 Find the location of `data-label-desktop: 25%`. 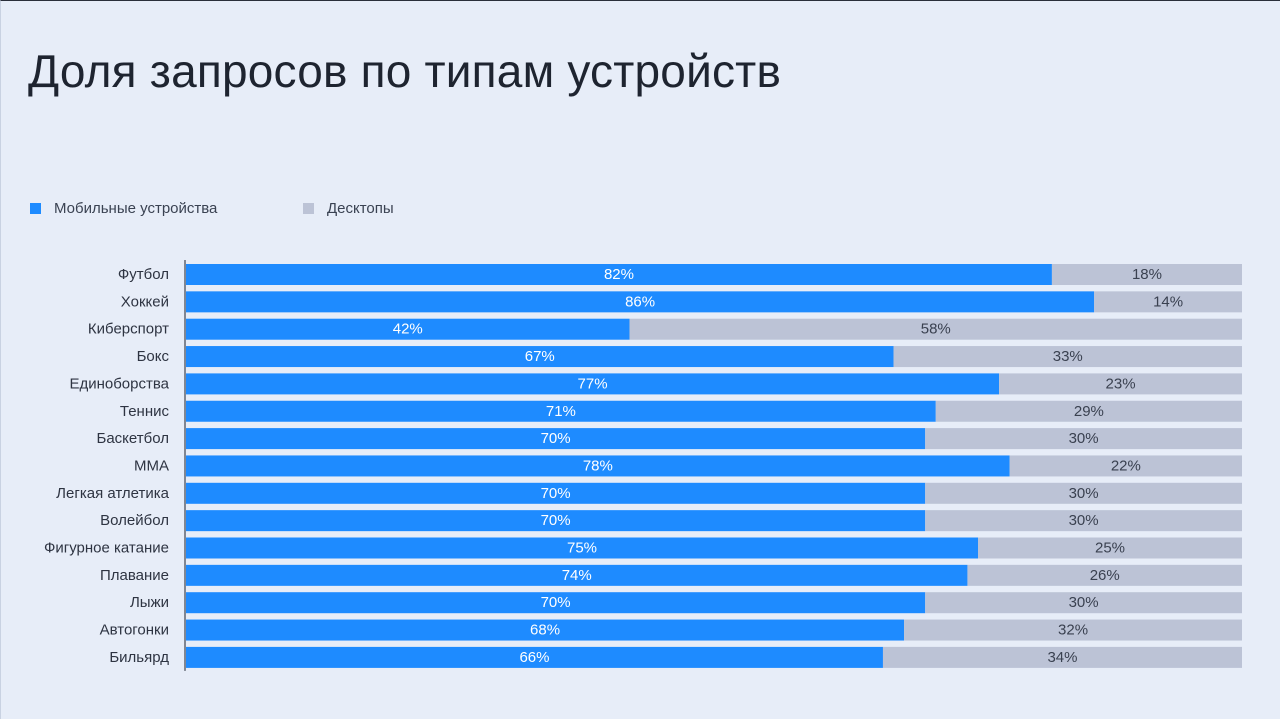

data-label-desktop: 25% is located at coordinates (1110, 548).